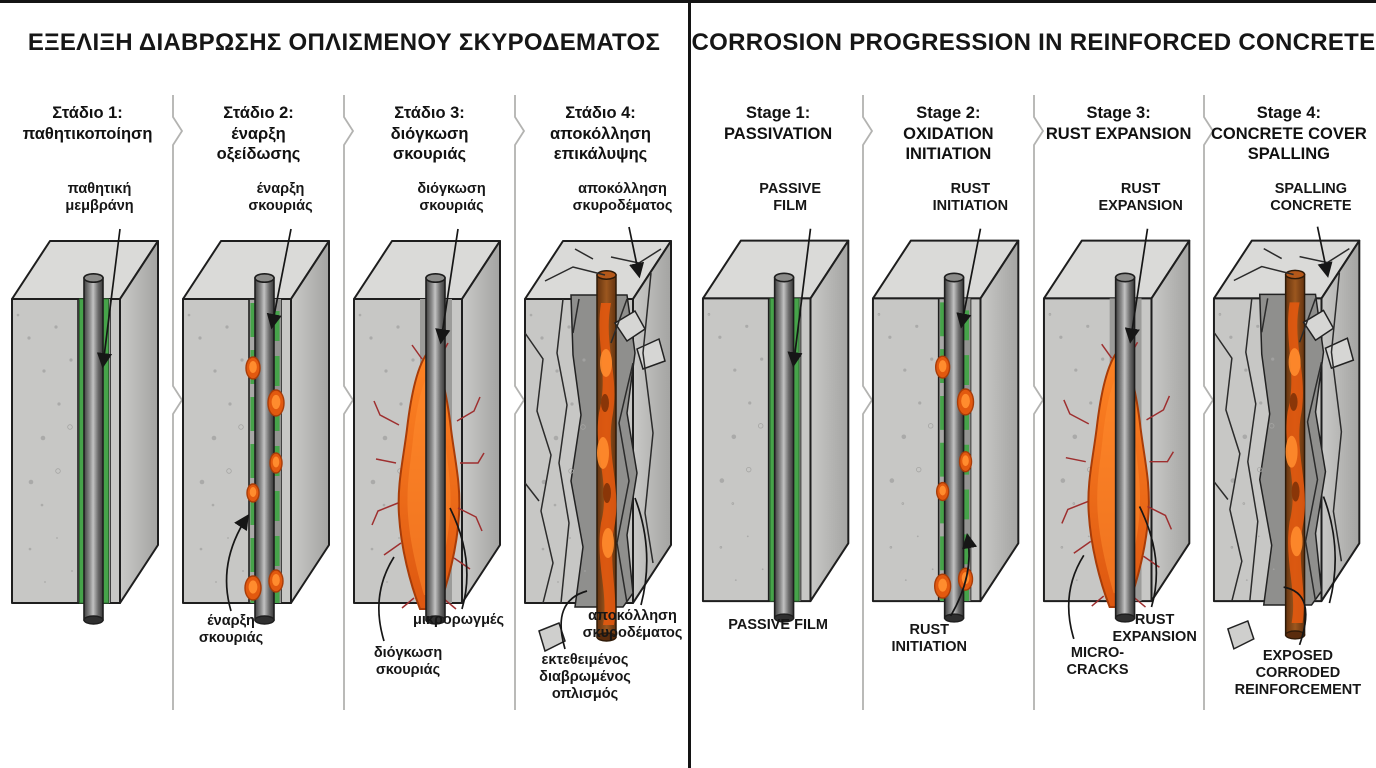  Describe the element at coordinates (429, 144) in the screenshot. I see `stage-name: διόγκωση σκουριάς` at that location.